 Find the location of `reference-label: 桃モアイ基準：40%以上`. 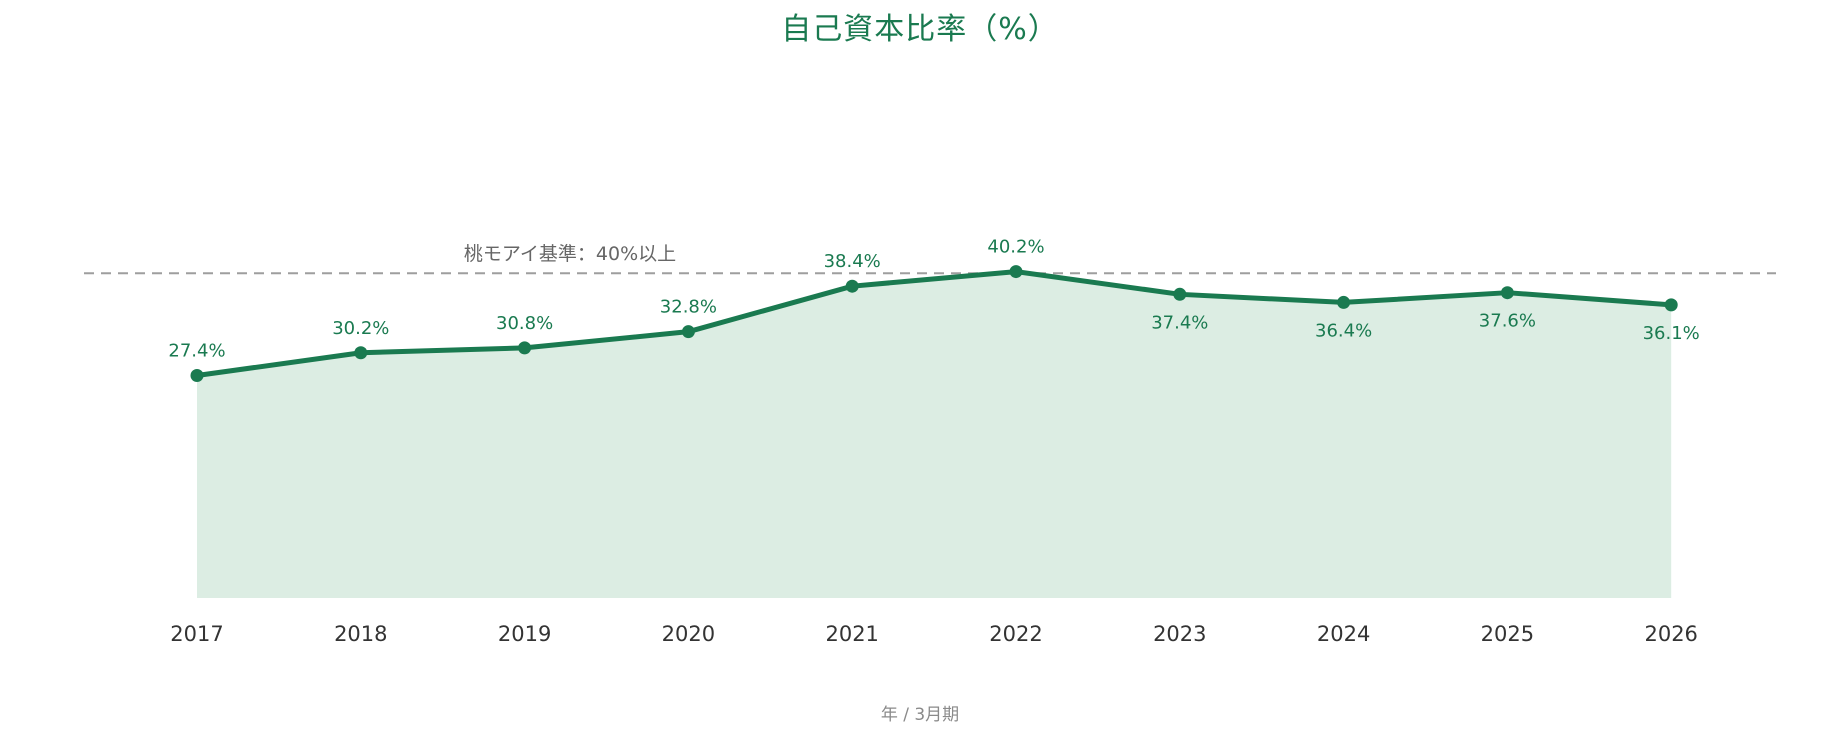

reference-label: 桃モアイ基準：40%以上 is located at coordinates (570, 254).